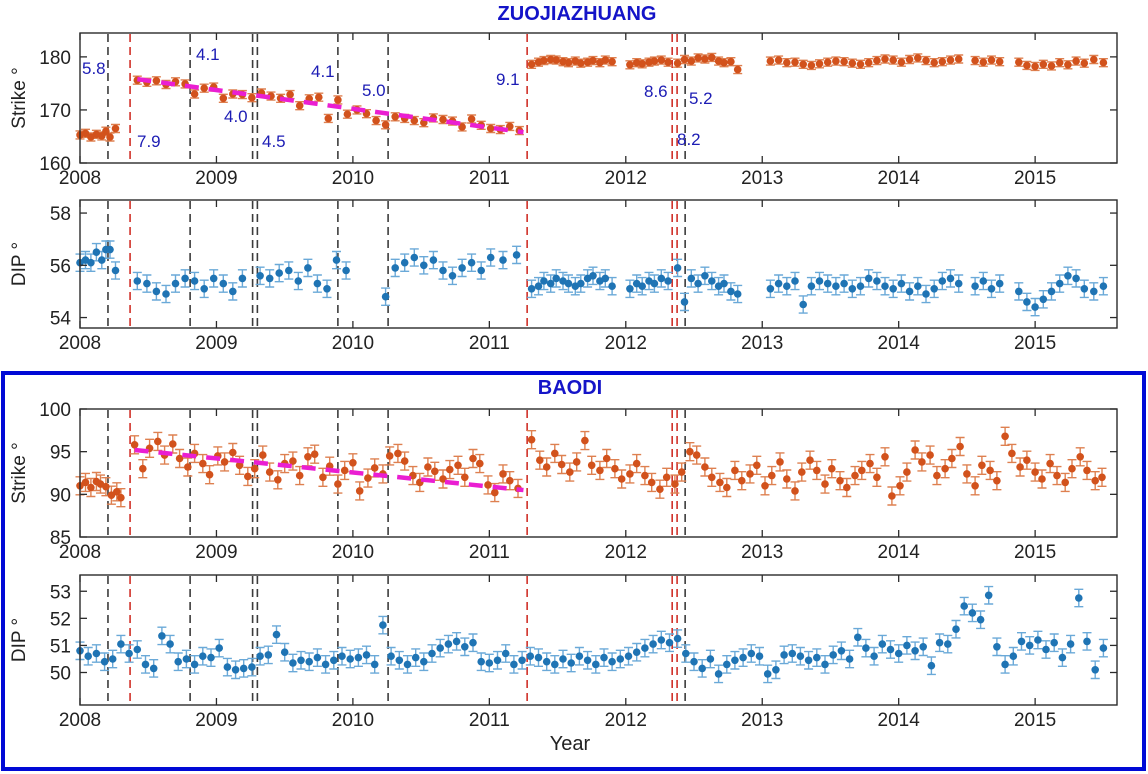 This screenshot has width=1148, height=774. What do you see at coordinates (570, 388) in the screenshot?
I see `station-title-baodi: BAODI` at bounding box center [570, 388].